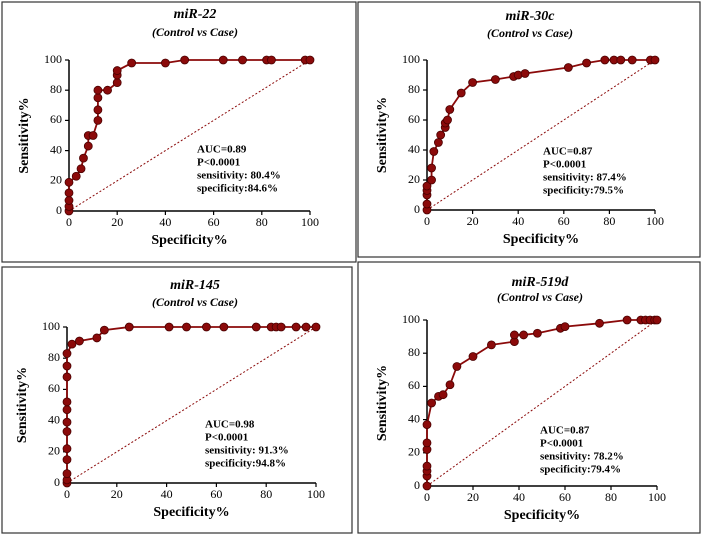 This screenshot has height=535, width=702. I want to click on annotation: sensitivity: 80.4%, so click(239, 176).